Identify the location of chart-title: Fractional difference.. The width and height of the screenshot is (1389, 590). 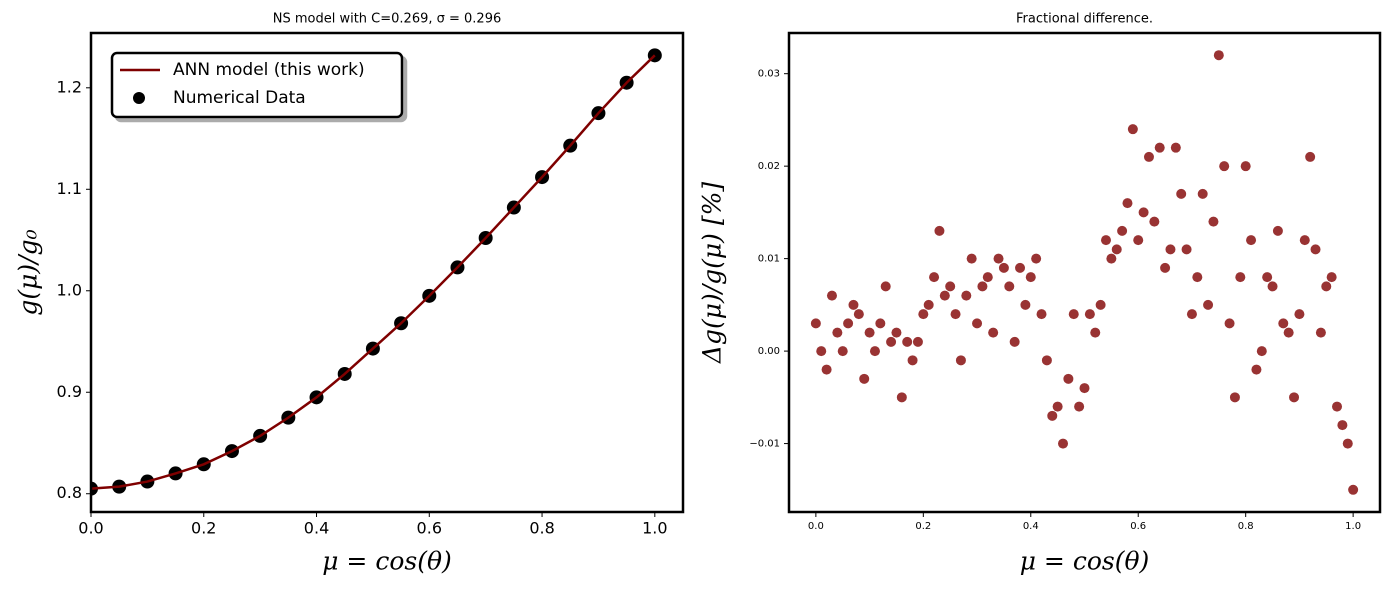
(1084, 19).